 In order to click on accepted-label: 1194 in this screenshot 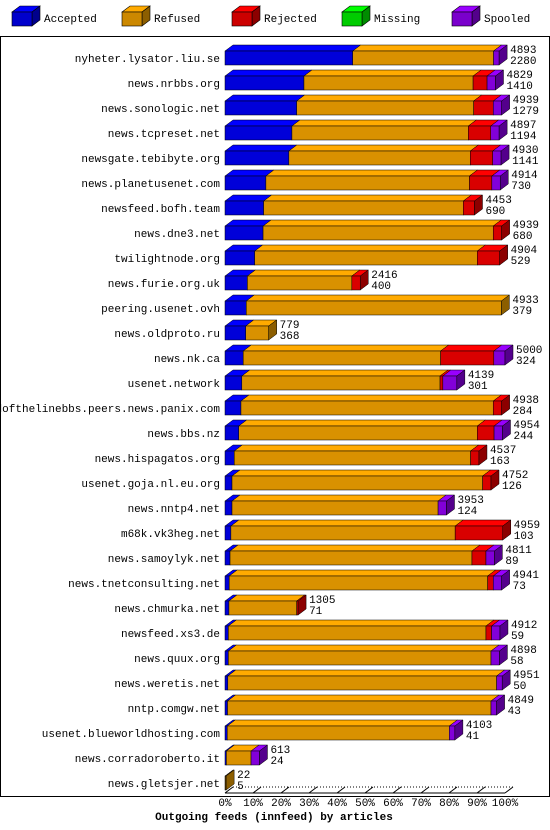, I will do `click(523, 137)`.